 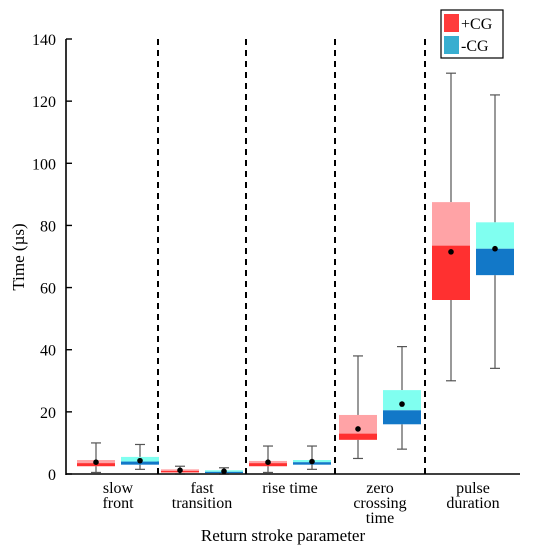 I want to click on x-category-label-slow-1: slow, so click(x=118, y=488).